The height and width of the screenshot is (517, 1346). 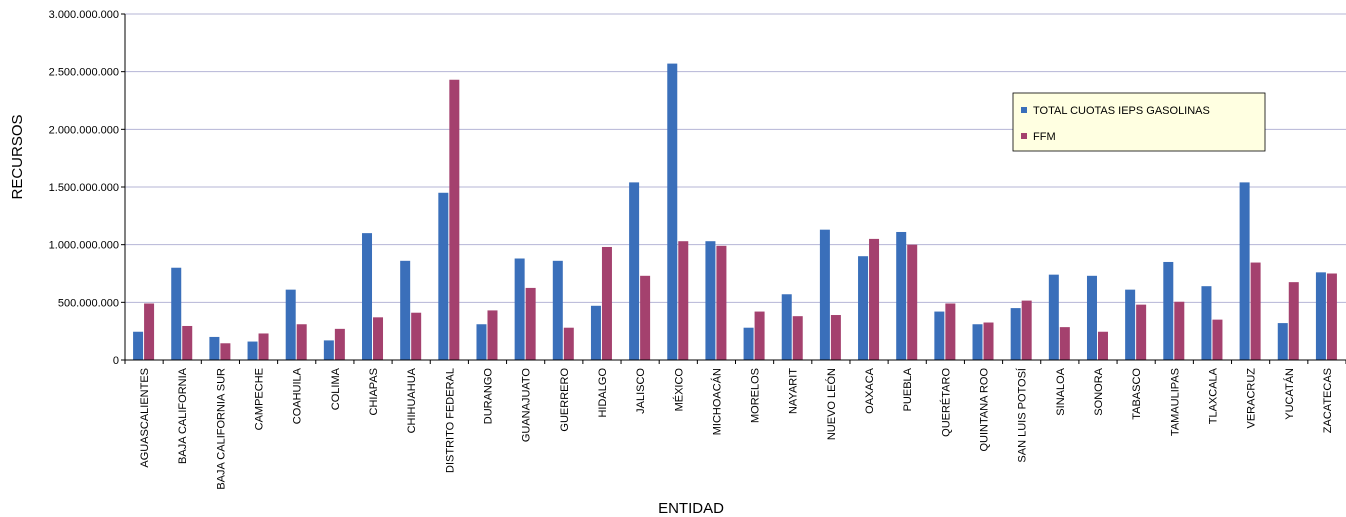 What do you see at coordinates (374, 391) in the screenshot?
I see `x-tick-label: CHIAPAS` at bounding box center [374, 391].